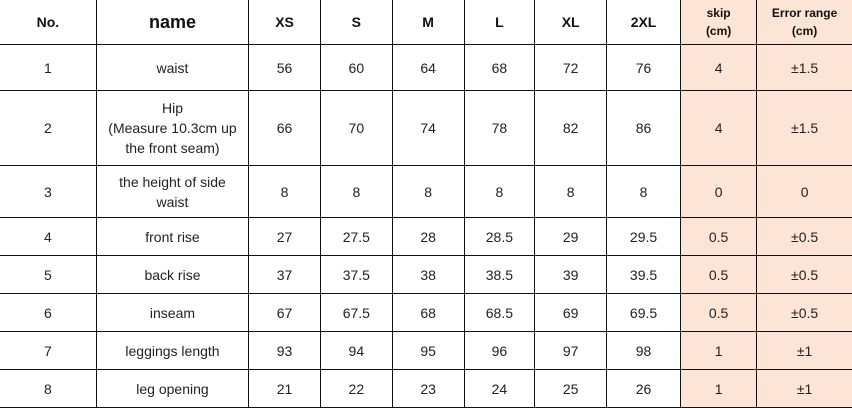 The image size is (852, 408). I want to click on size-value: 38, so click(428, 274).